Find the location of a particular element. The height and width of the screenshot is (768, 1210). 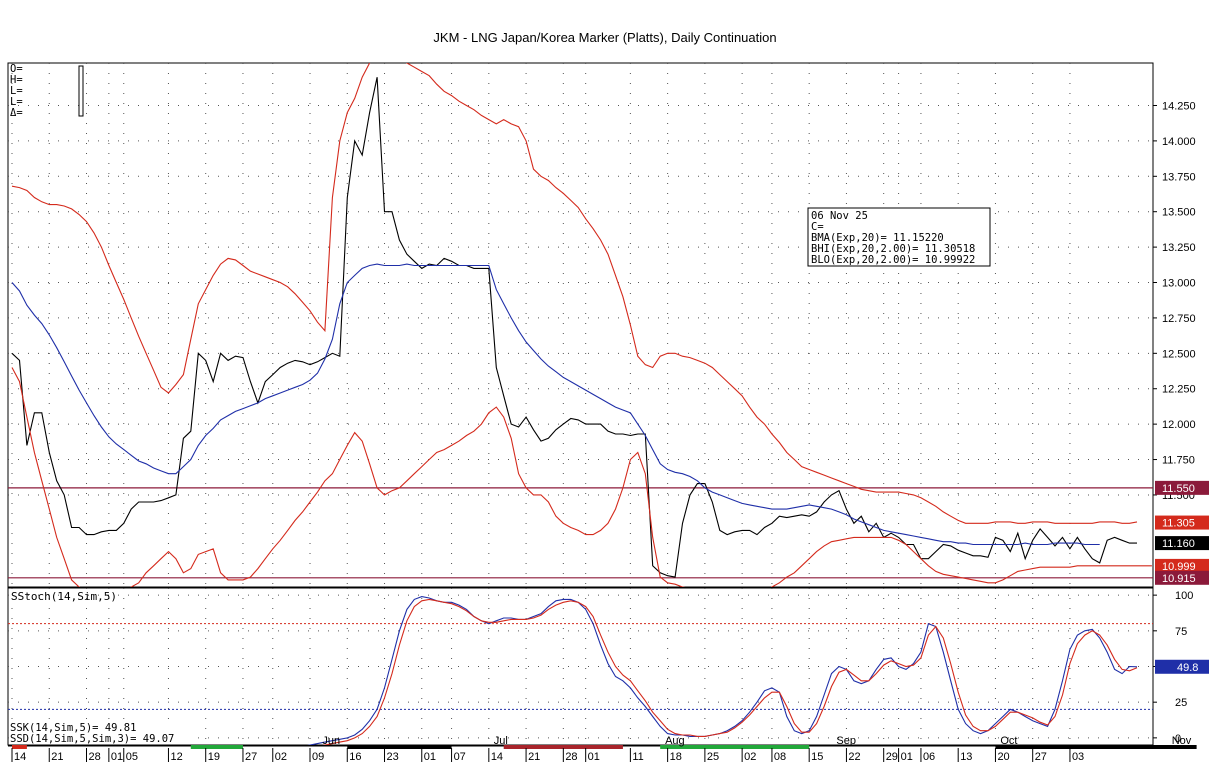

series-ssd-line is located at coordinates (729, 671).